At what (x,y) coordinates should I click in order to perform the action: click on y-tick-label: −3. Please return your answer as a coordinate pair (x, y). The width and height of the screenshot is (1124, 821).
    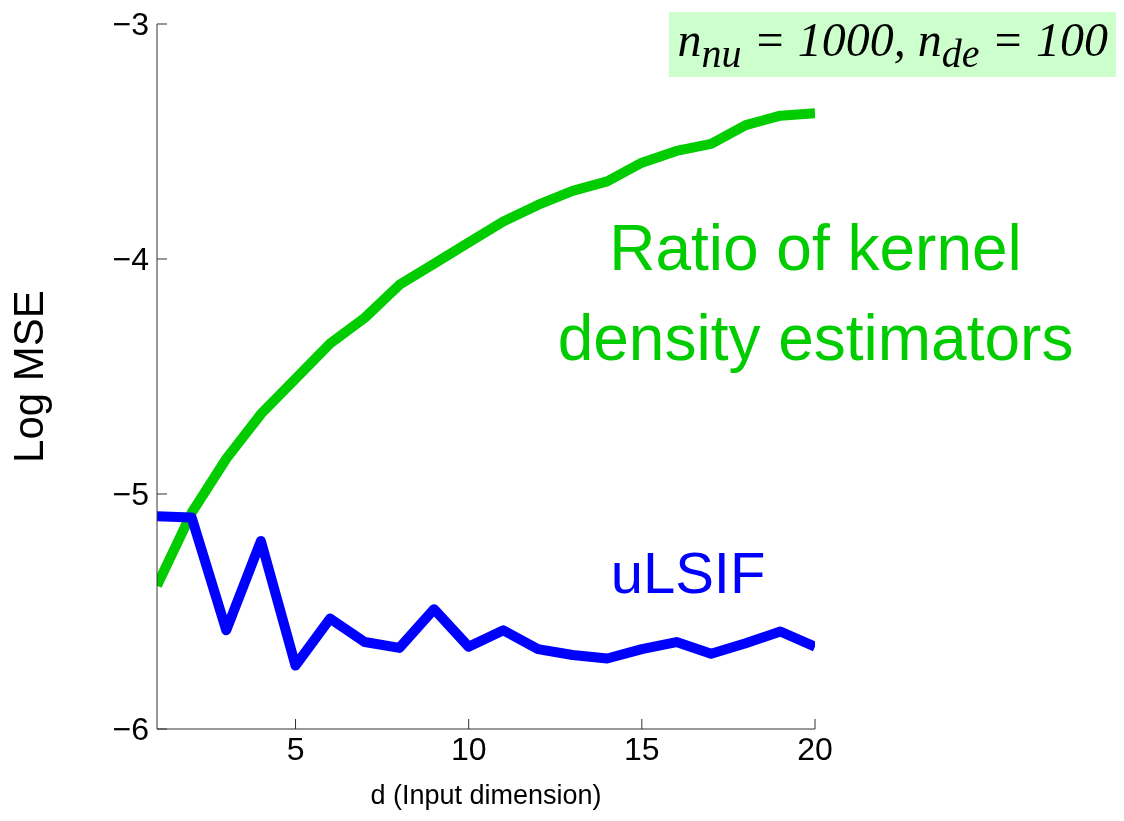
    Looking at the image, I should click on (130, 24).